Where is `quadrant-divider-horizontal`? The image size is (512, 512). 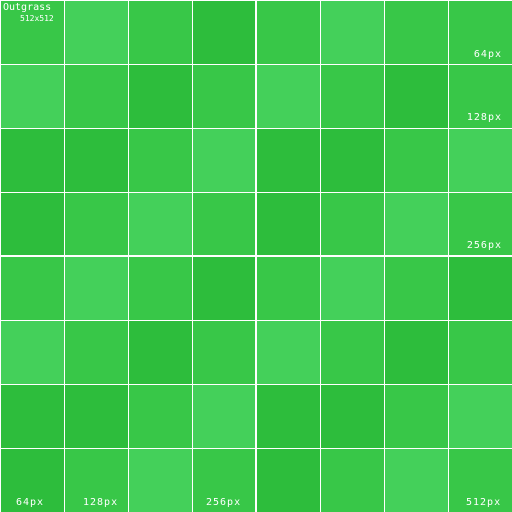 quadrant-divider-horizontal is located at coordinates (256, 256).